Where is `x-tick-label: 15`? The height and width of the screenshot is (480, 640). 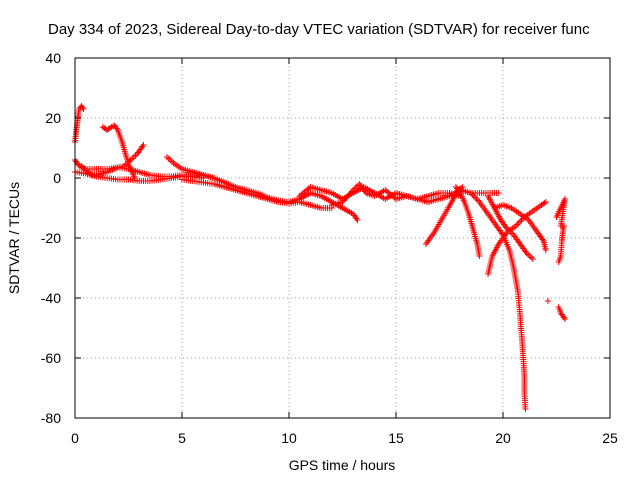 x-tick-label: 15 is located at coordinates (396, 438).